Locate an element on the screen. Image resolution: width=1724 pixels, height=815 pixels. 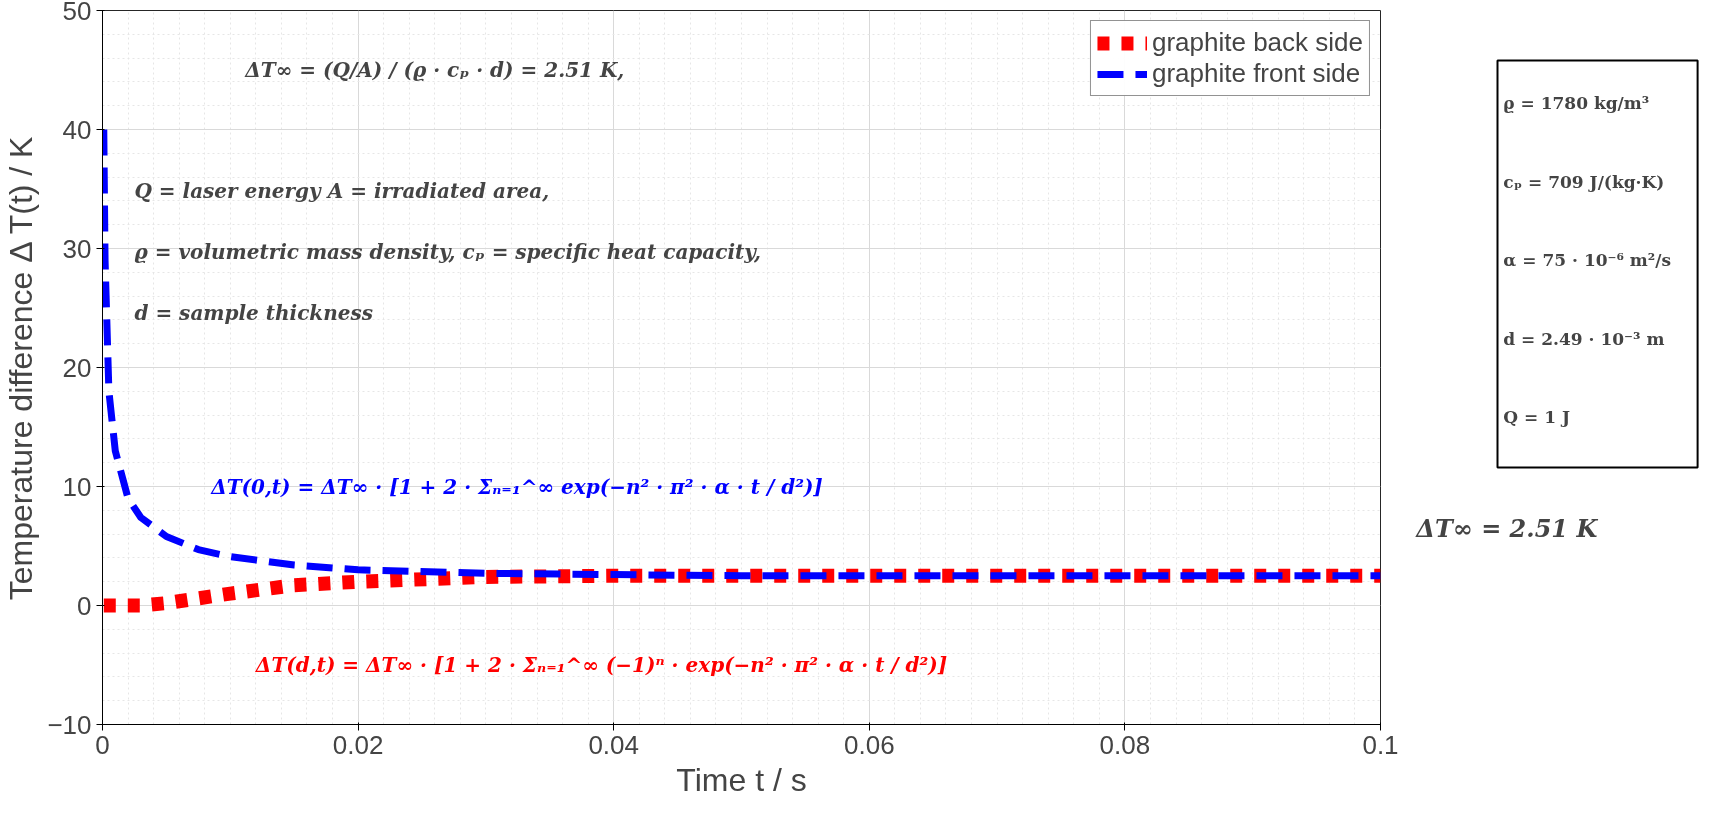
legend-label: graphite front side is located at coordinates (1256, 73).